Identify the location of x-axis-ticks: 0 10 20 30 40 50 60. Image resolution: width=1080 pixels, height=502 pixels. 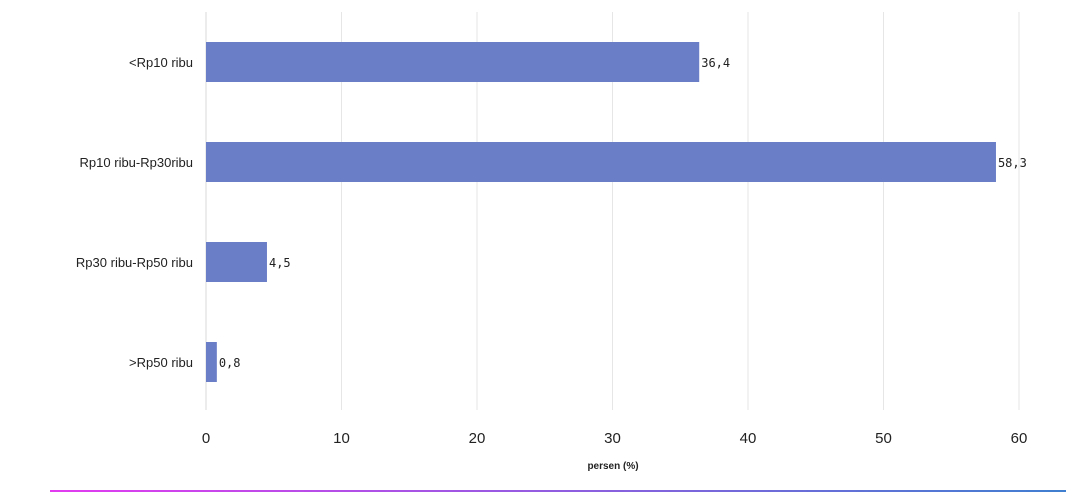
(615, 438).